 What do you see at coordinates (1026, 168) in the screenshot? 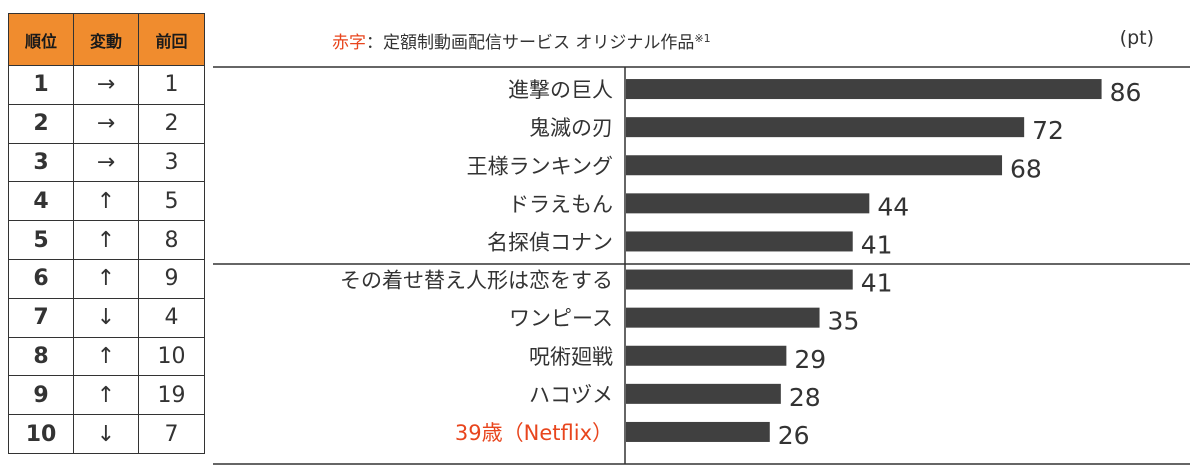
I see `data-label: 68` at bounding box center [1026, 168].